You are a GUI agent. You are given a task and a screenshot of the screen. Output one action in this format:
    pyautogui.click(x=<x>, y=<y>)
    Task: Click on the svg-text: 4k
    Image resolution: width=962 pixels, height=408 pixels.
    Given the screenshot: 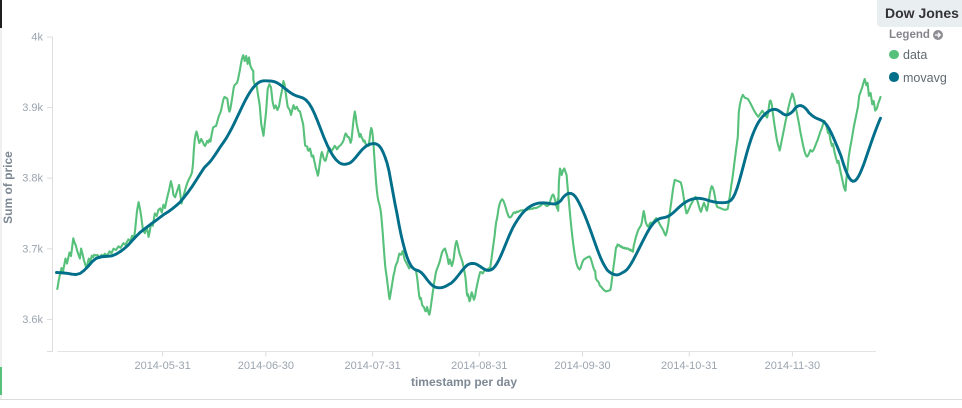 What is the action you would take?
    pyautogui.click(x=37, y=38)
    